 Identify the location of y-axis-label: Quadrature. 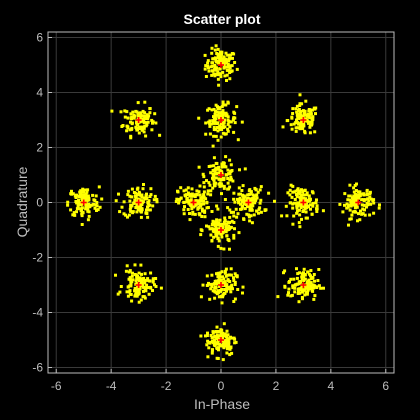
(22, 201).